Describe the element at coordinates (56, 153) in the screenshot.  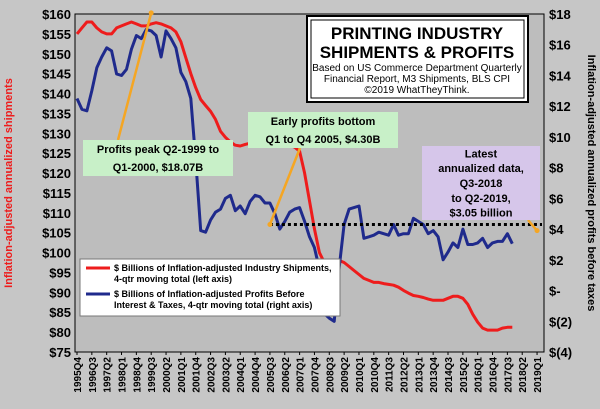
I see `y-tick-left: $125` at that location.